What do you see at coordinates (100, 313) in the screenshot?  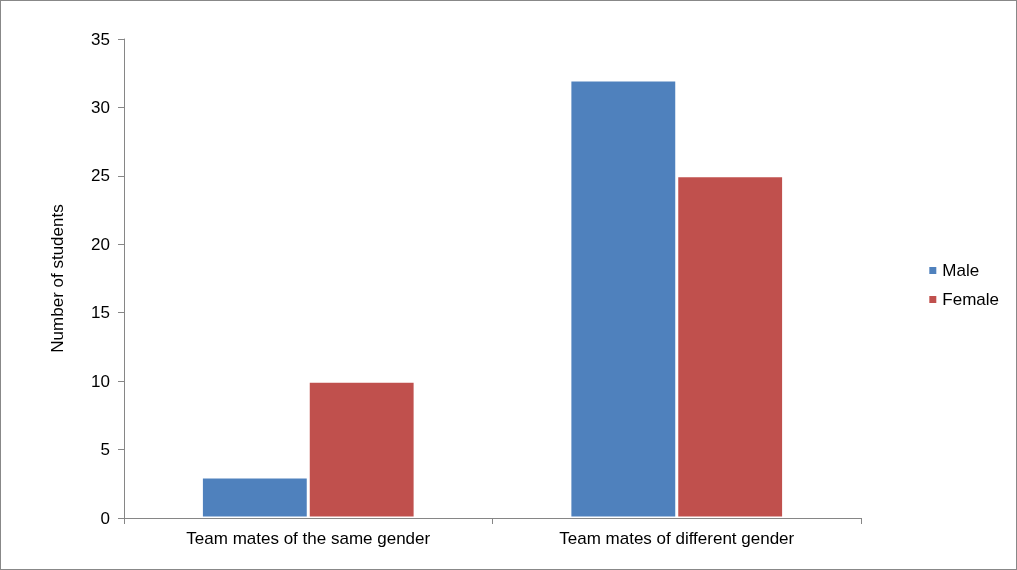 I see `y-tick-label: 15` at bounding box center [100, 313].